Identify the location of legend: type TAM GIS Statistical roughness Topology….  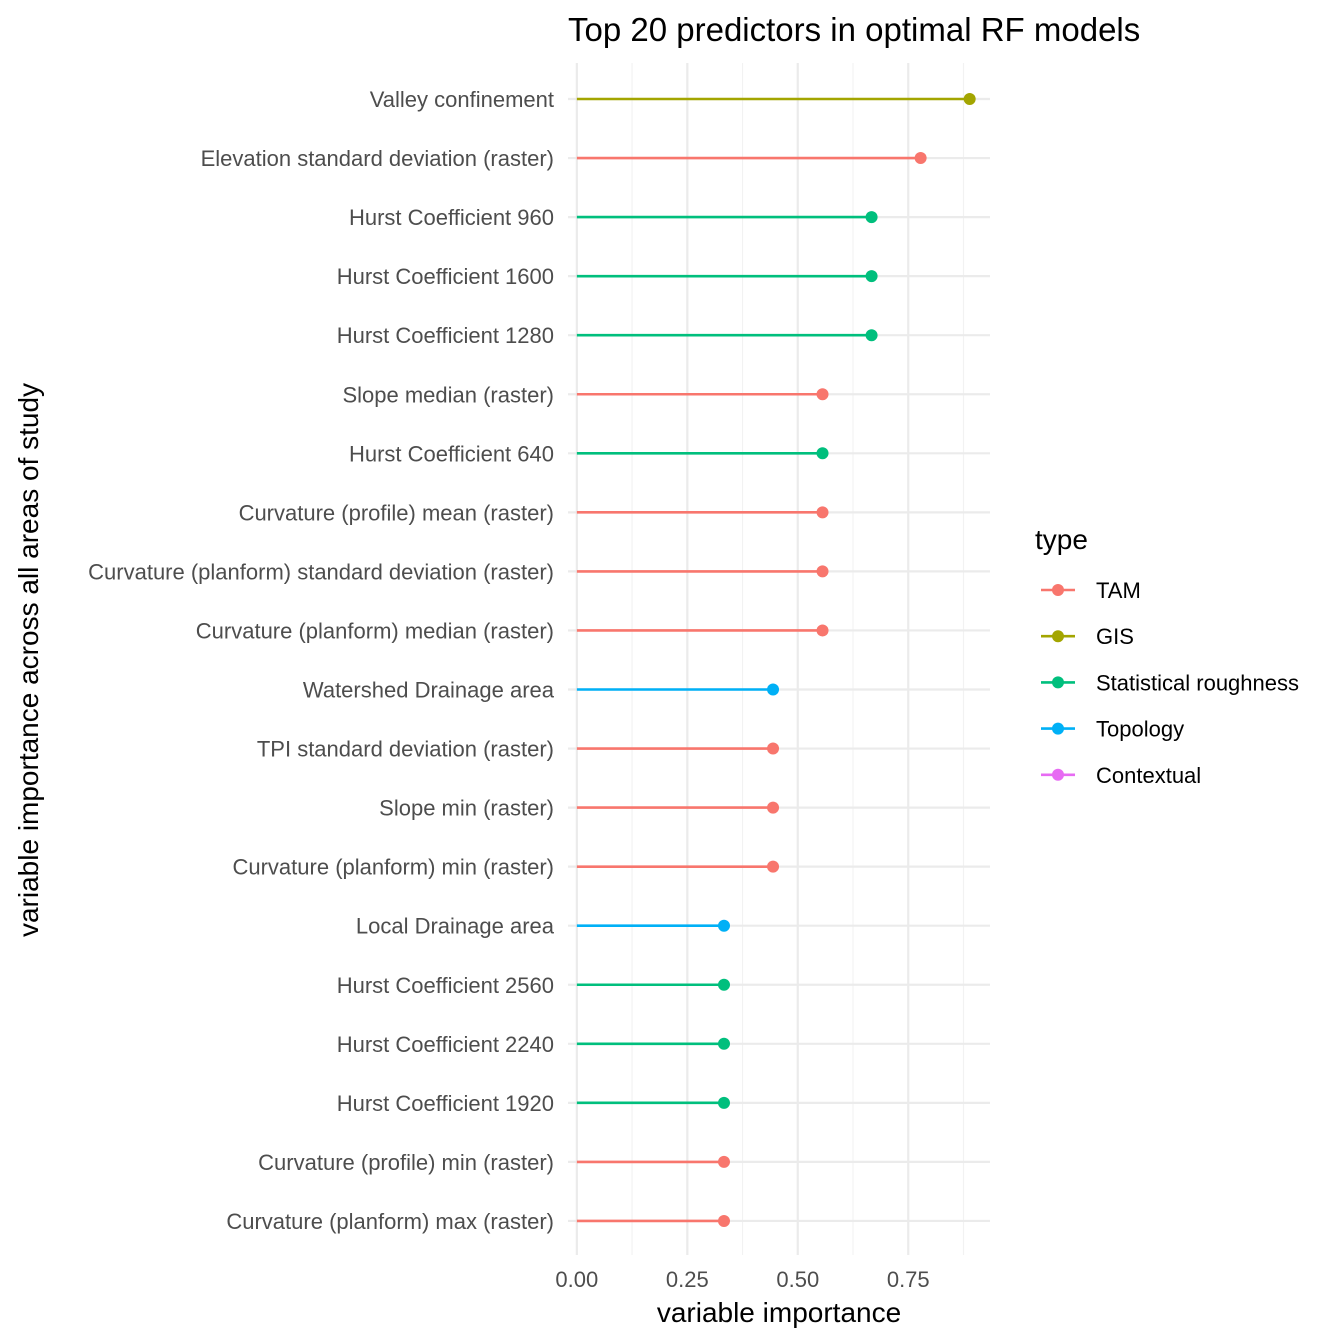
(1167, 656).